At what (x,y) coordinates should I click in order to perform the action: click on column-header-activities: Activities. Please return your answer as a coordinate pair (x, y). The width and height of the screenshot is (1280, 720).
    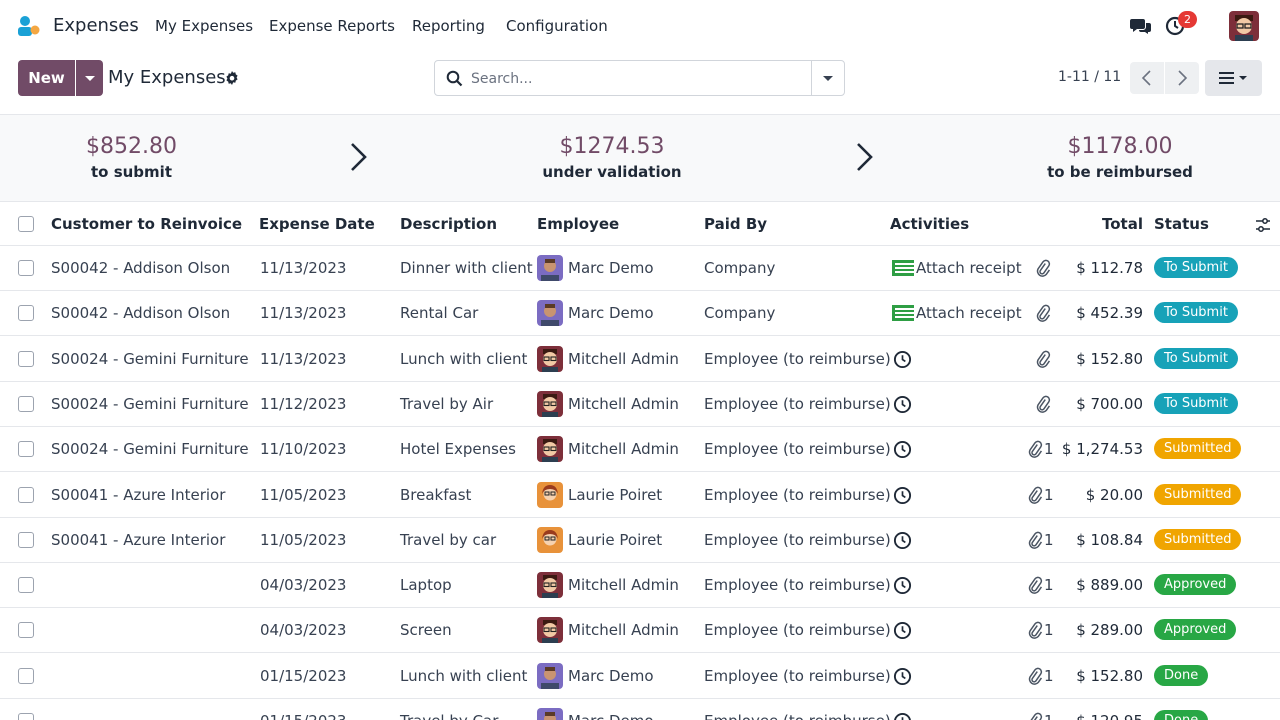
    Looking at the image, I should click on (930, 224).